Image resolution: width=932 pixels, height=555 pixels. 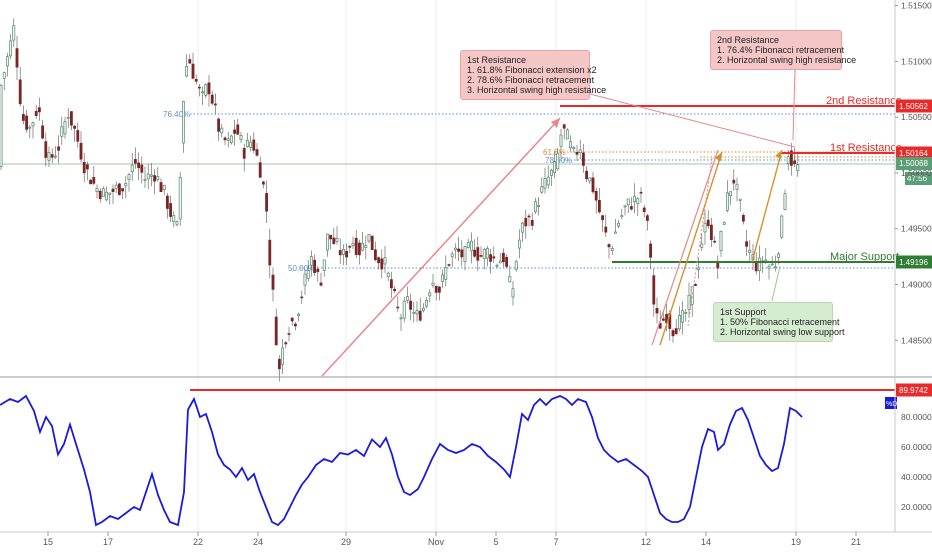 What do you see at coordinates (555, 123) in the screenshot?
I see `trend-arrow-head` at bounding box center [555, 123].